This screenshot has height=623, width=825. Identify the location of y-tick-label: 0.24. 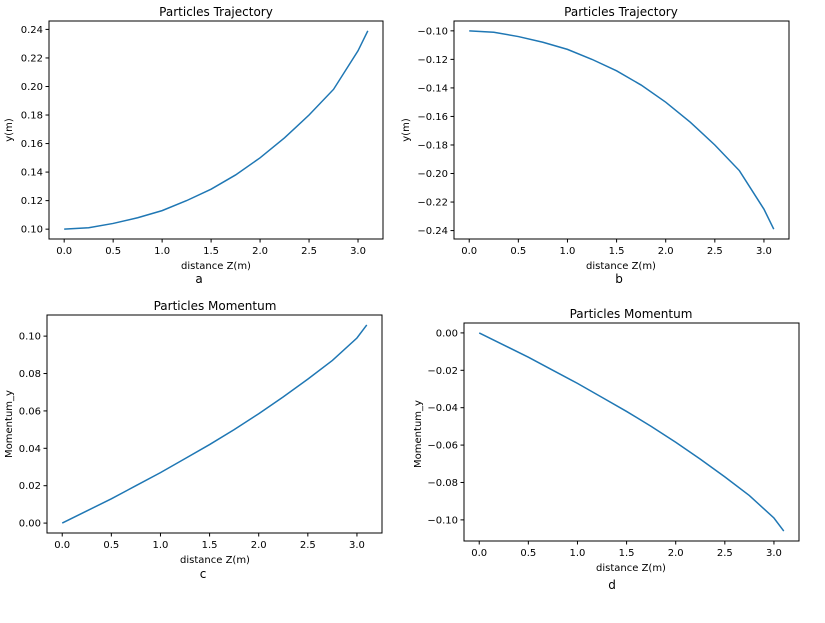
(32, 30).